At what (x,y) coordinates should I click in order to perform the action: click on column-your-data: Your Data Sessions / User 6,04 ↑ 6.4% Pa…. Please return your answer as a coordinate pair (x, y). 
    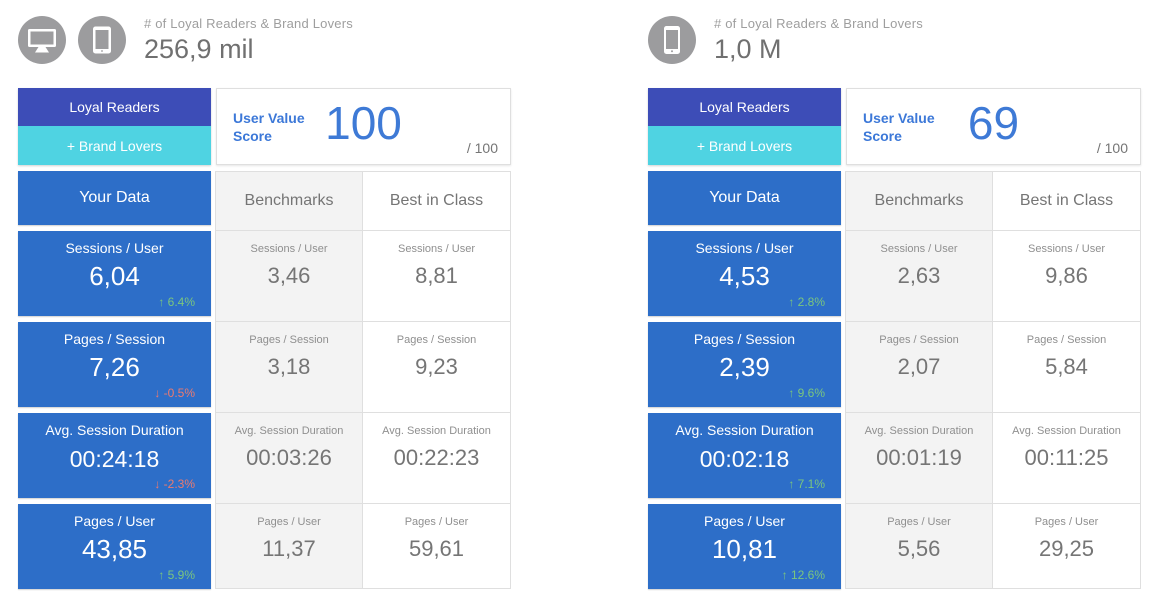
    Looking at the image, I should click on (114, 380).